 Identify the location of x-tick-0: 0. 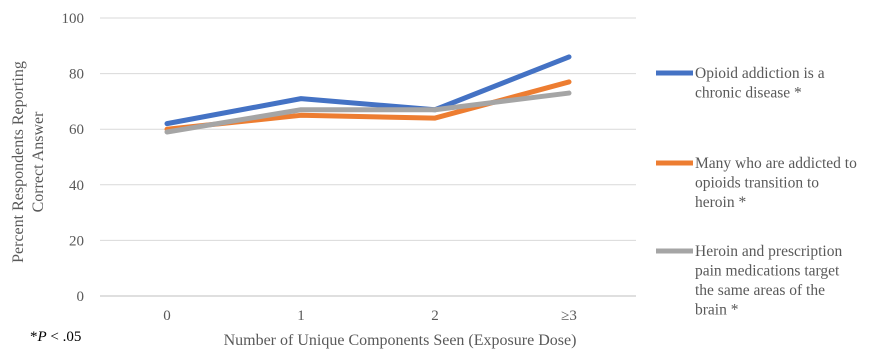
(167, 316).